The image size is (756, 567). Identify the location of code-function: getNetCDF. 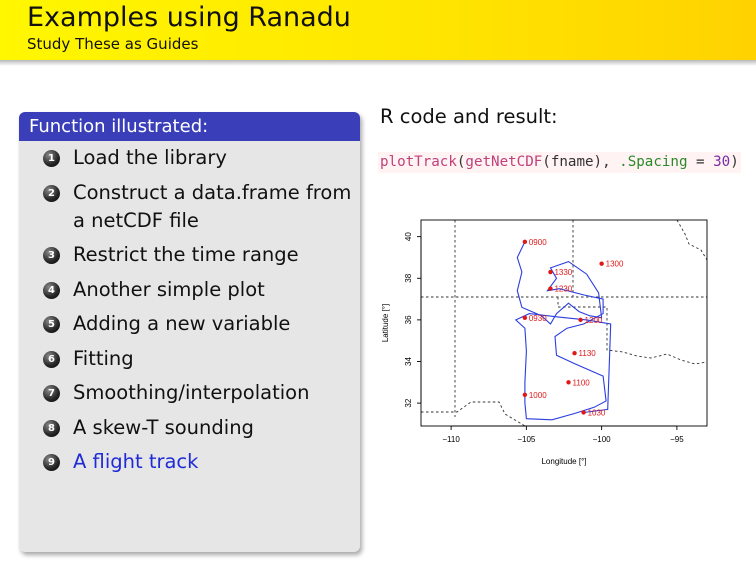
(504, 162).